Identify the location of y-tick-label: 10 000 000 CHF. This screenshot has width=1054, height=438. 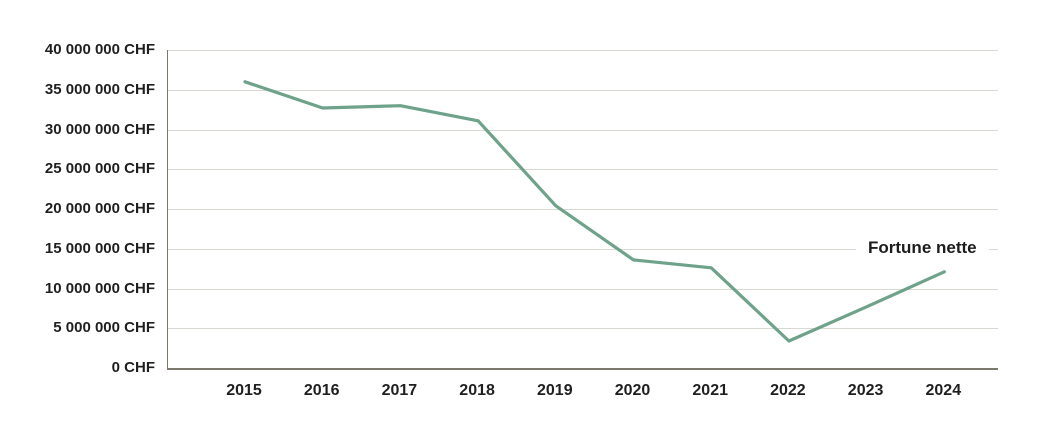
(99, 288).